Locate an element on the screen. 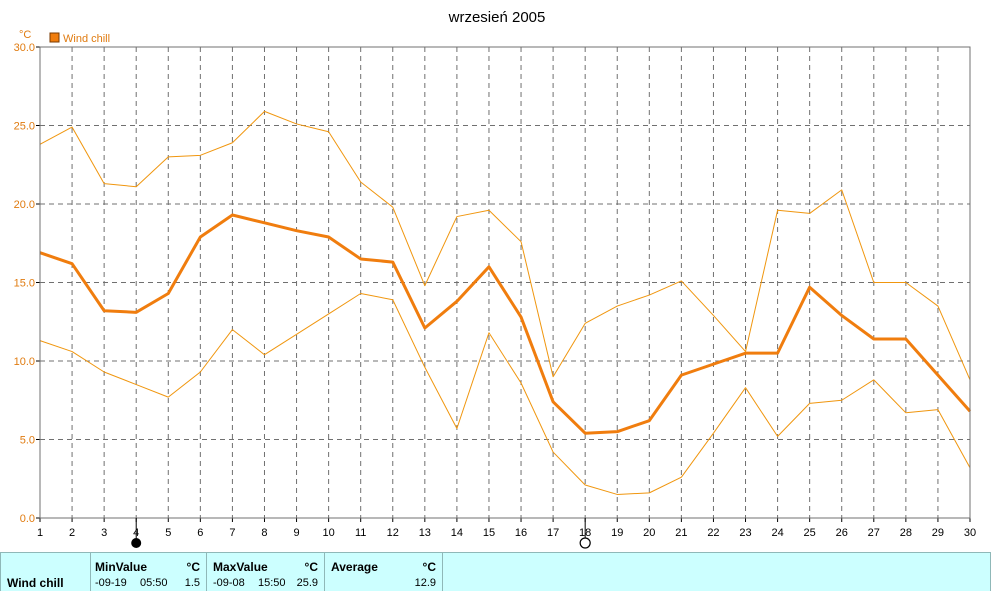  avg-value: 12.9 is located at coordinates (425, 583).